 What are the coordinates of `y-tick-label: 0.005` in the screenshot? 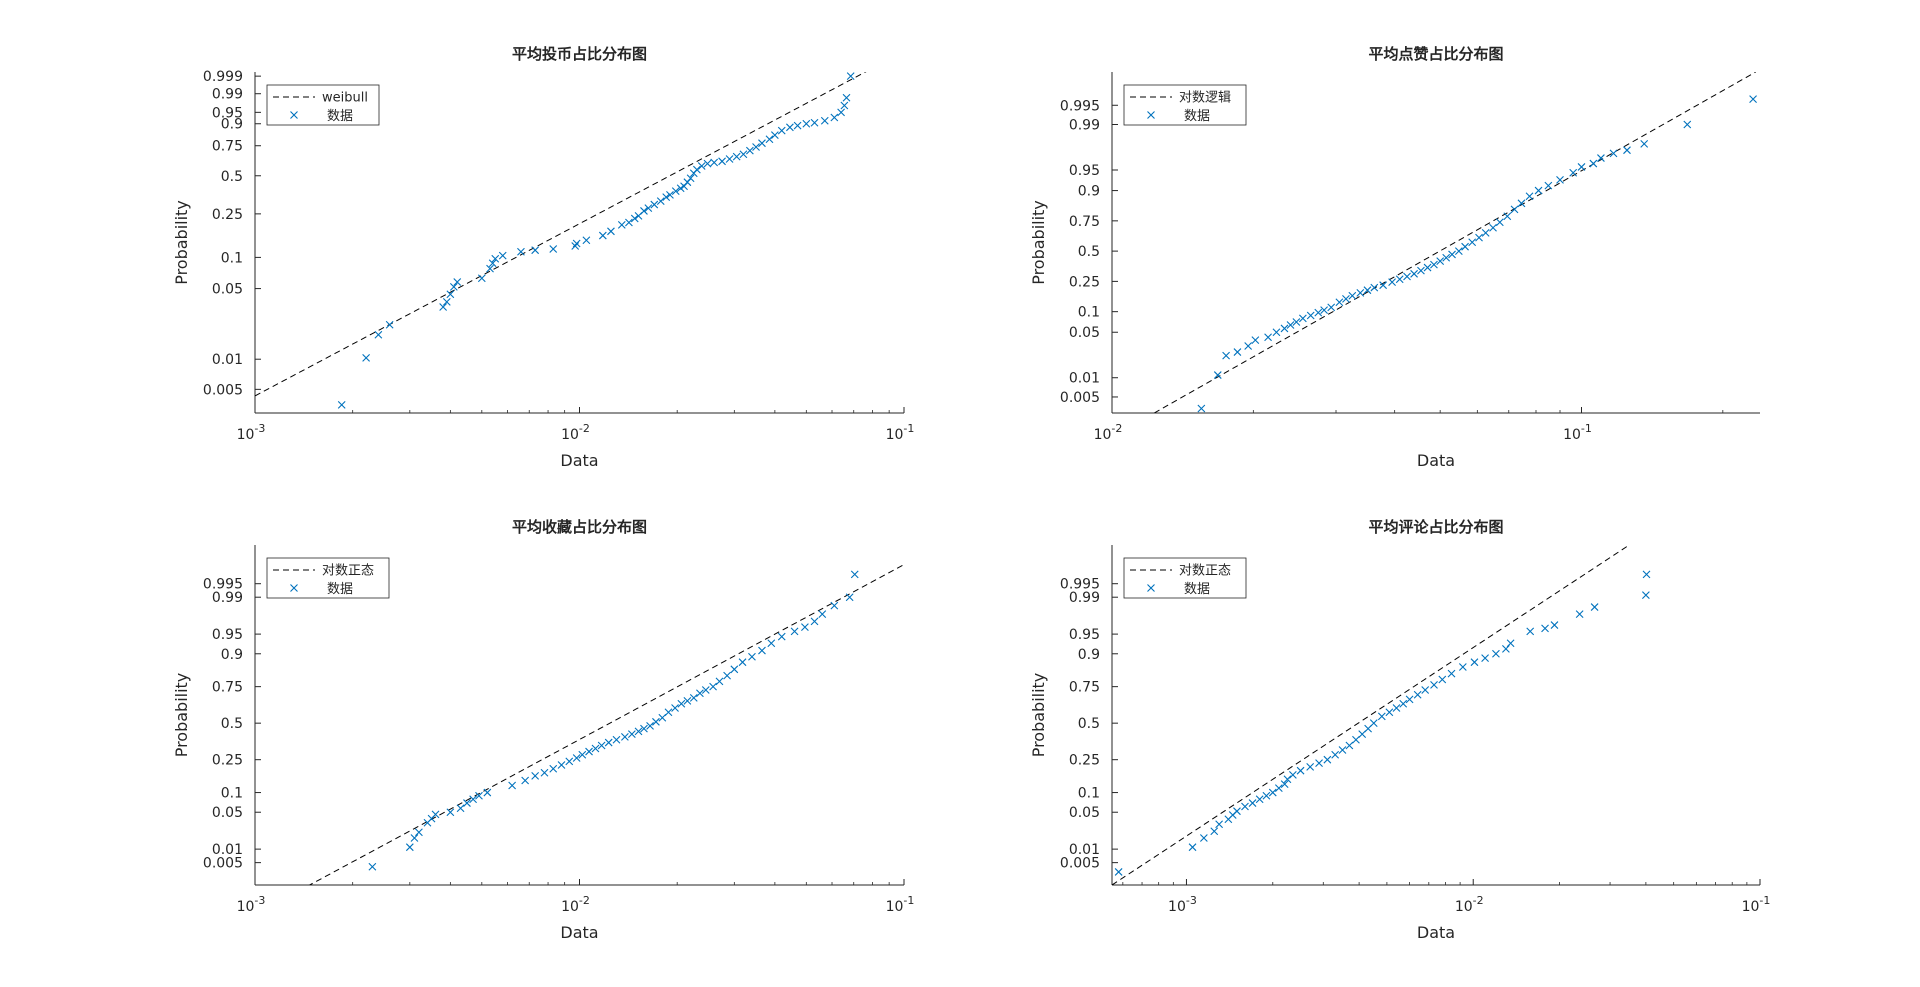 It's located at (1080, 398).